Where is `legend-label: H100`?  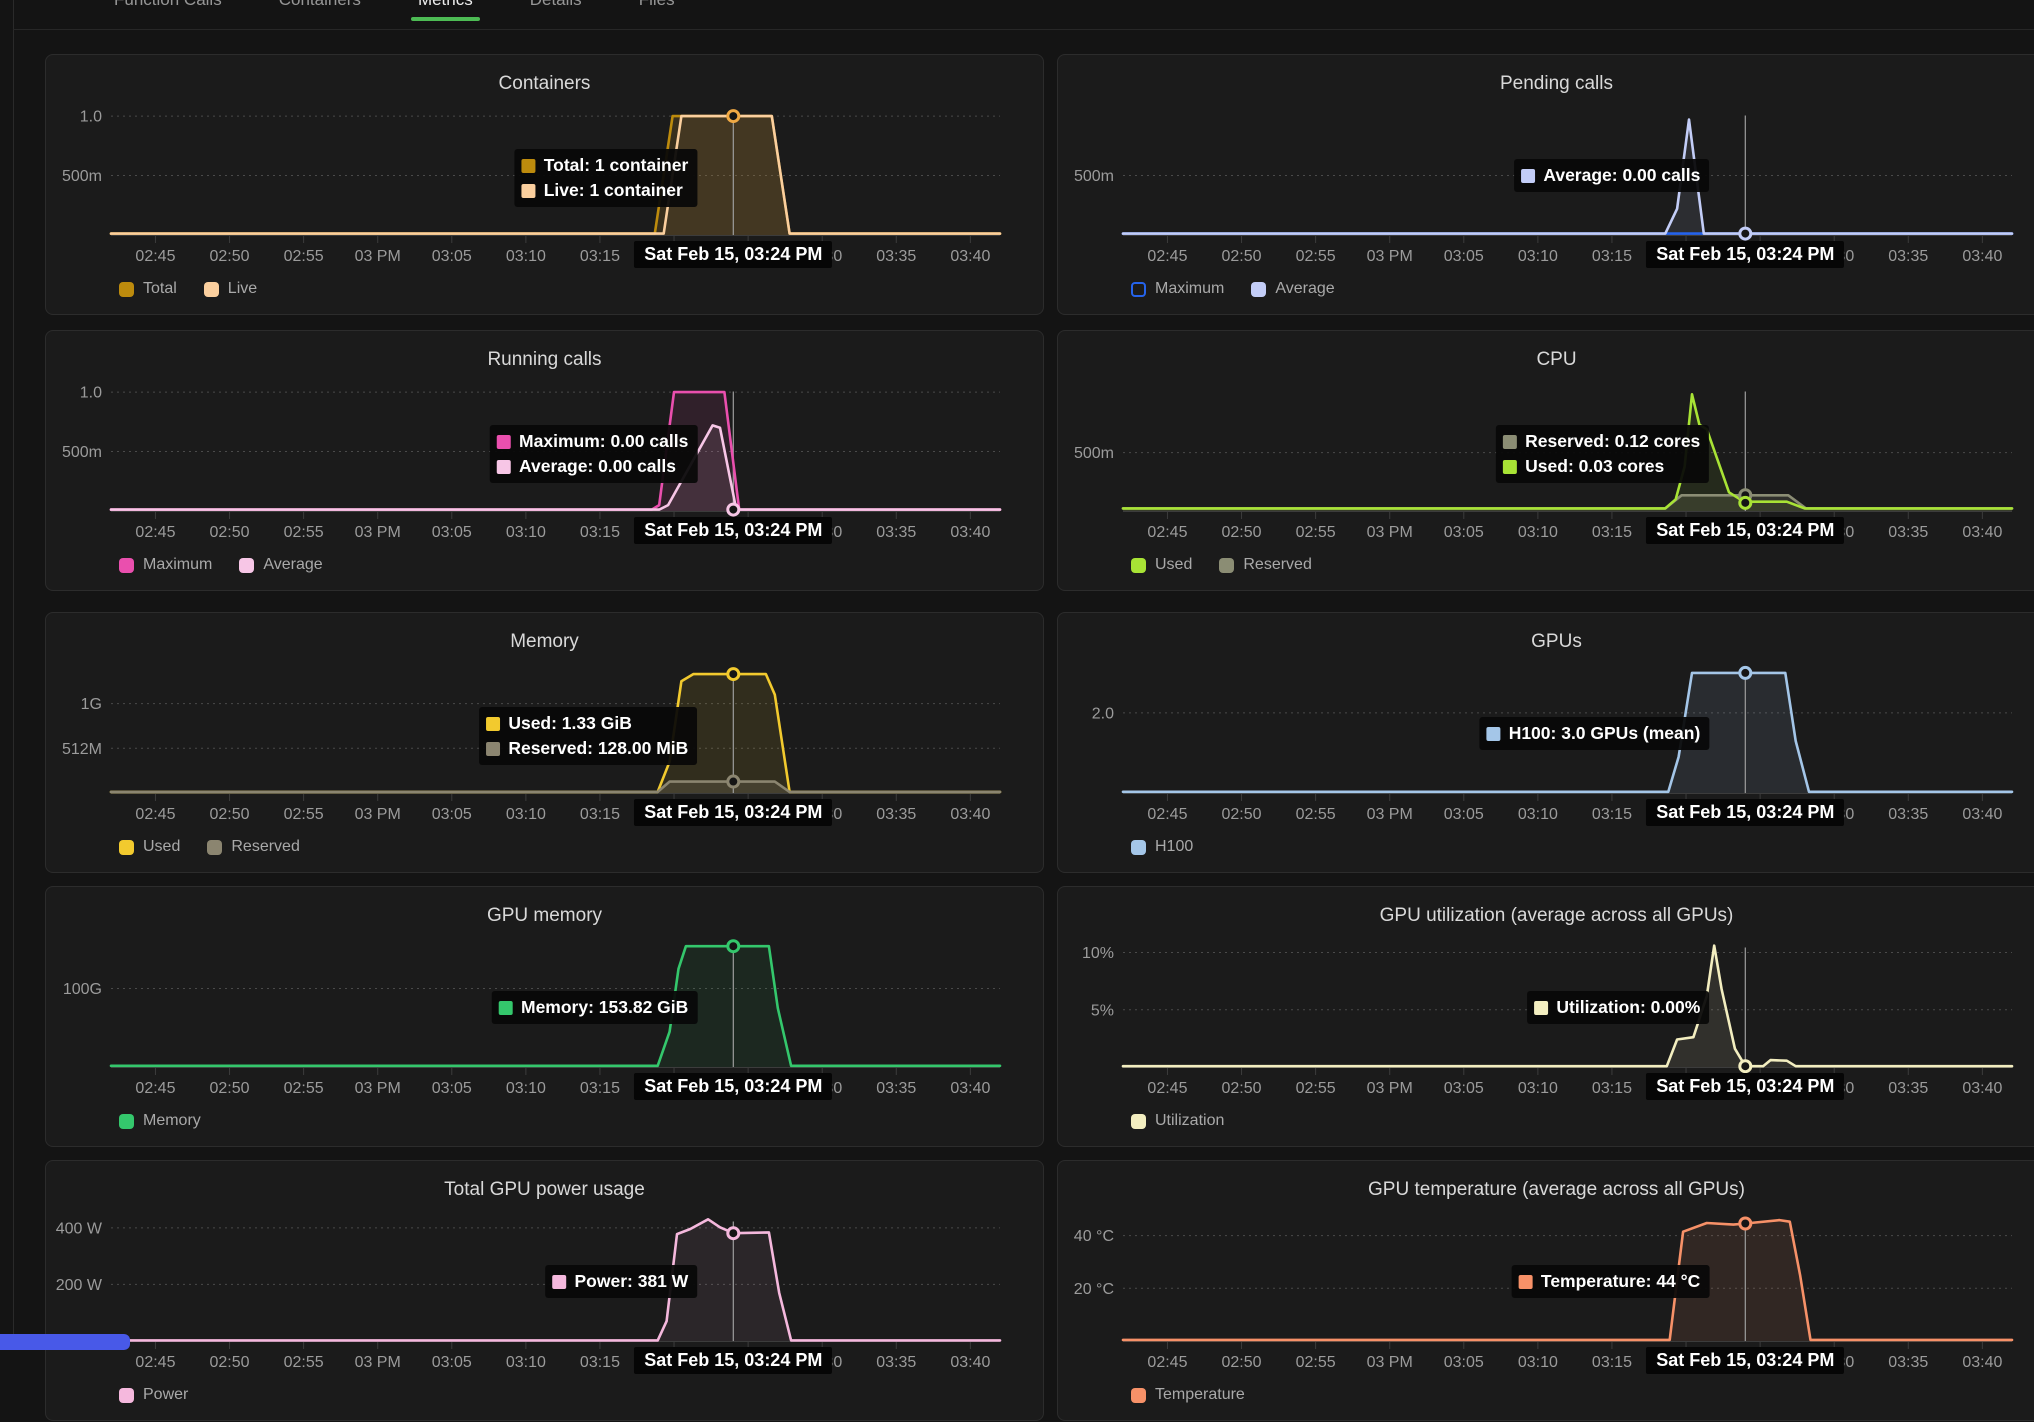 legend-label: H100 is located at coordinates (1174, 846).